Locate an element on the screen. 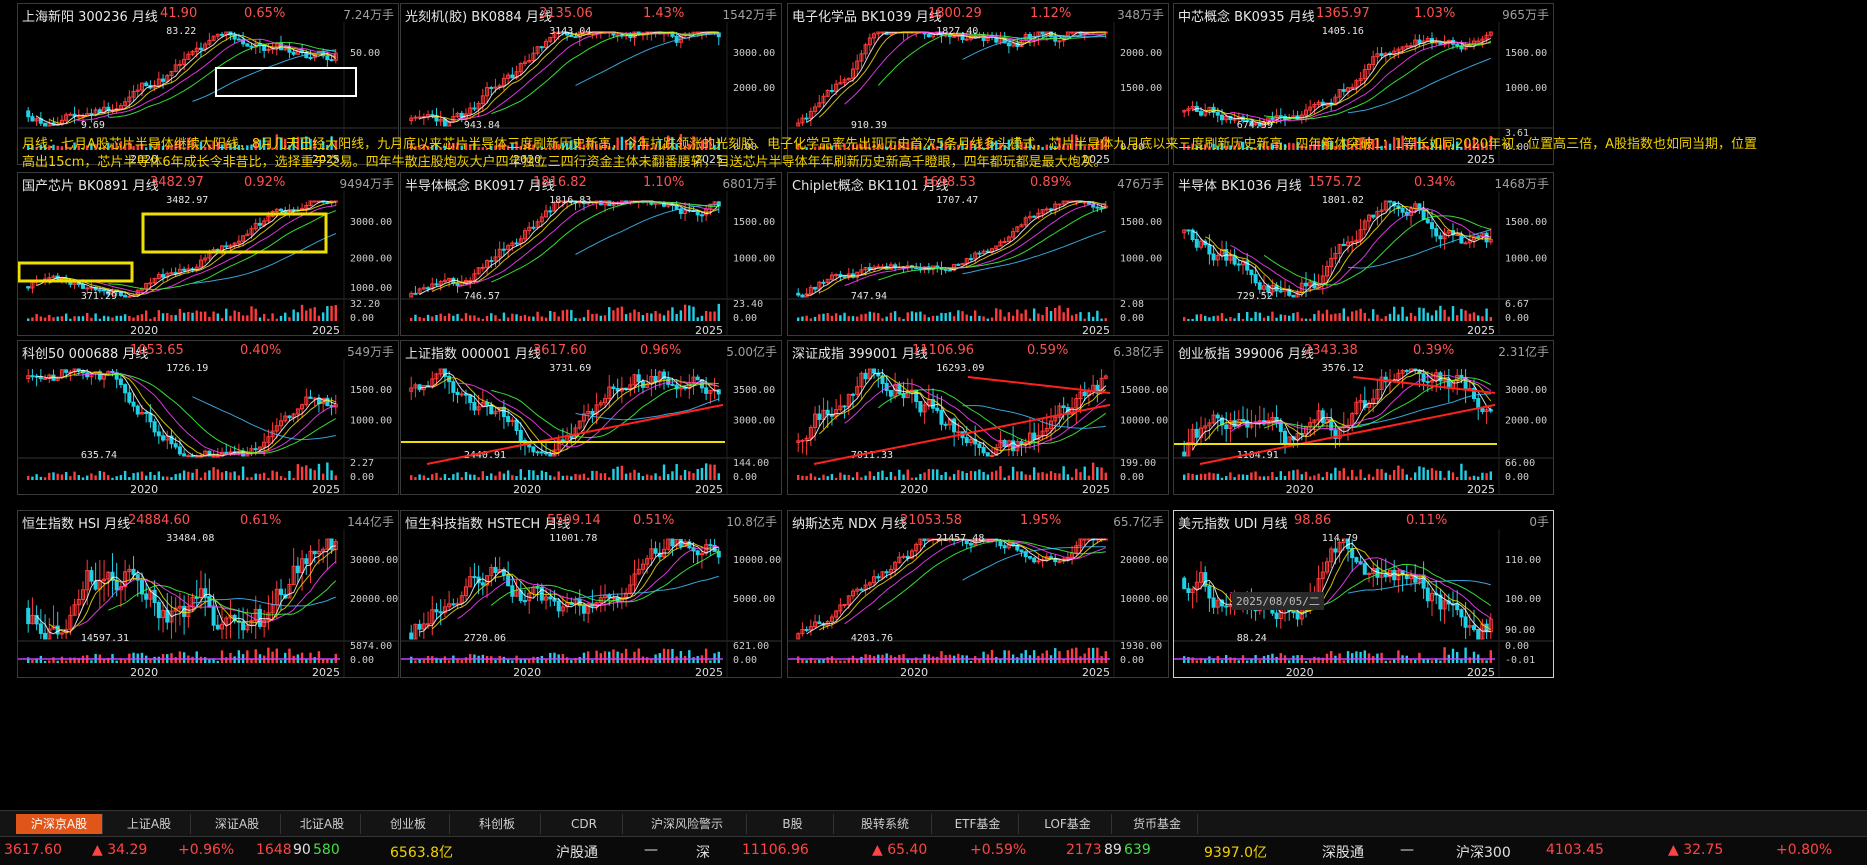 The width and height of the screenshot is (1867, 865). sz-up-count: 2173 is located at coordinates (1084, 850).